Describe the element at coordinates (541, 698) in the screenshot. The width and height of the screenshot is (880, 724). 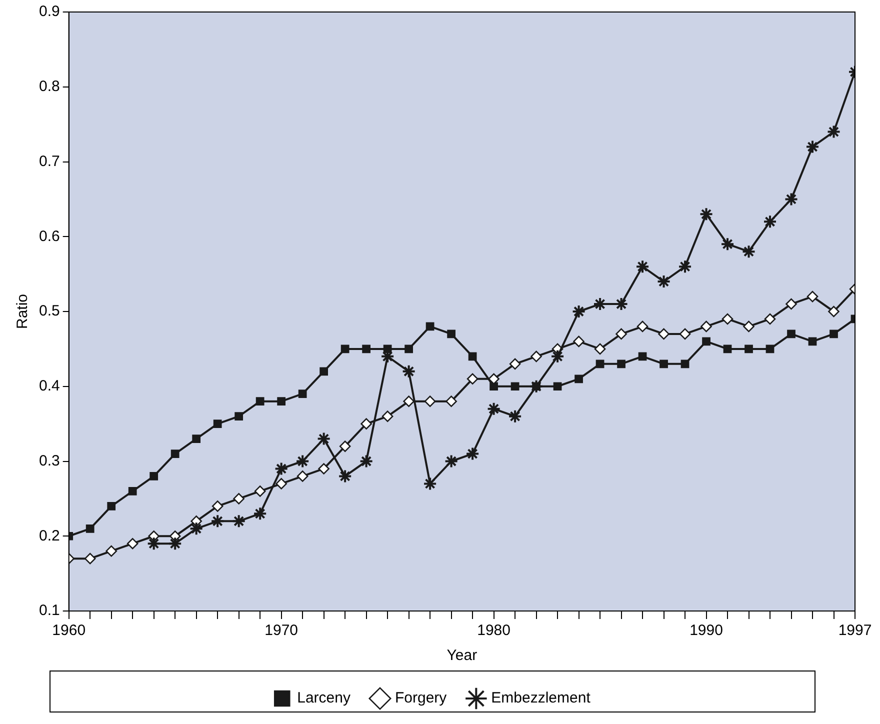
I see `legend-label: Embezzlement` at that location.